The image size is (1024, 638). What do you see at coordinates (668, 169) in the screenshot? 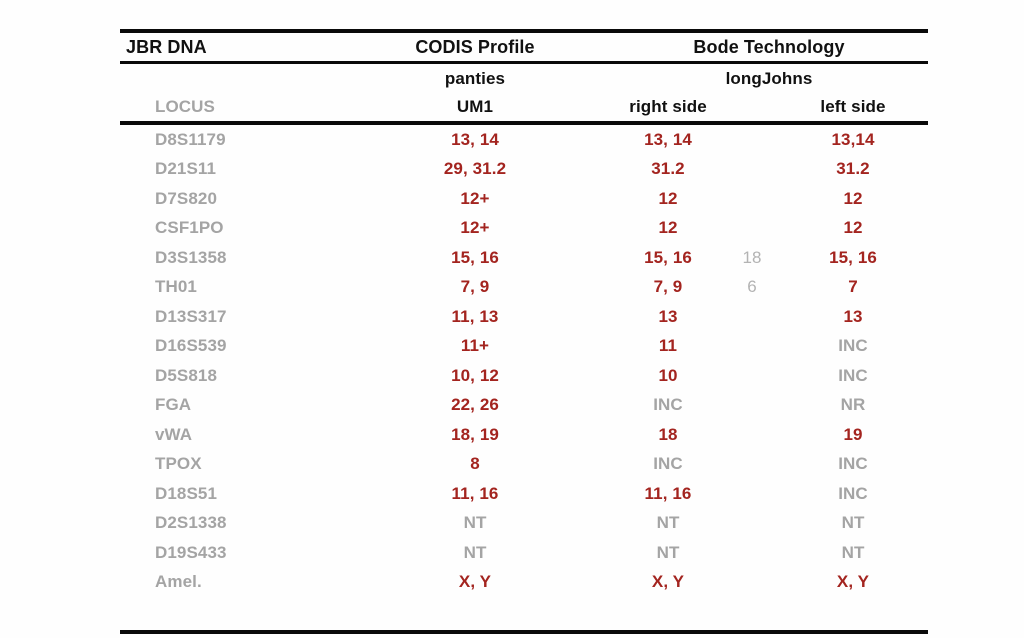
I see `right-side-value-cell: 31.2` at bounding box center [668, 169].